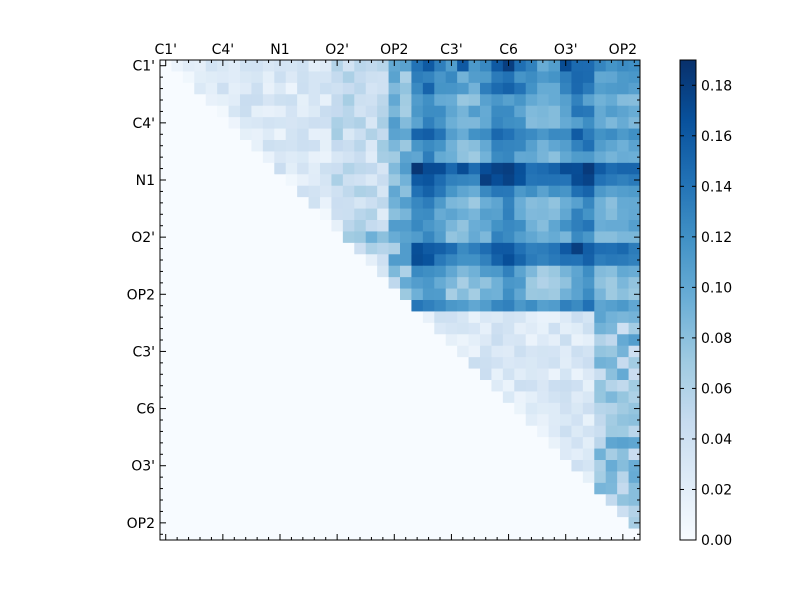  Describe the element at coordinates (394, 50) in the screenshot. I see `x-tick-label: OP2` at that location.